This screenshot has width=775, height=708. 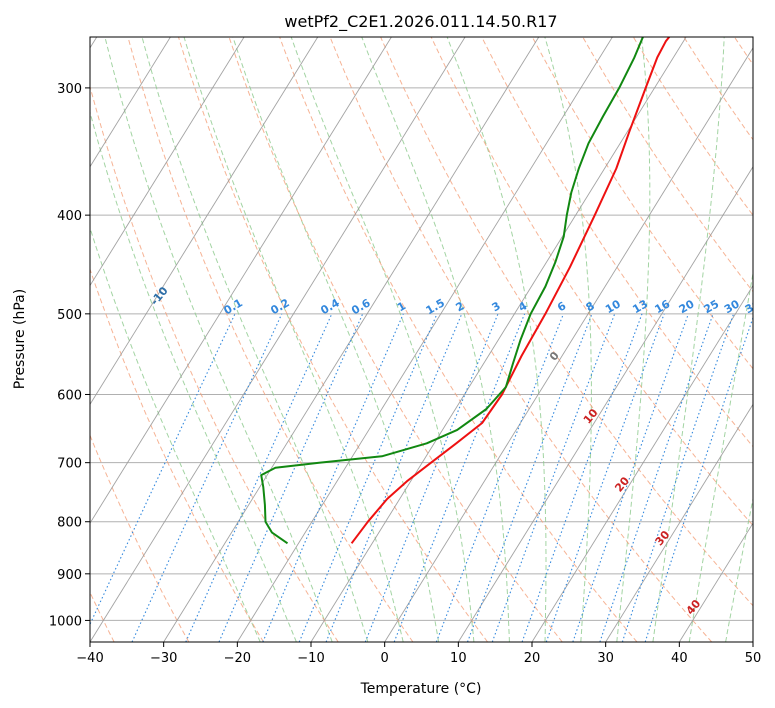 I want to click on isotherm--70, so click(x=167, y=162).